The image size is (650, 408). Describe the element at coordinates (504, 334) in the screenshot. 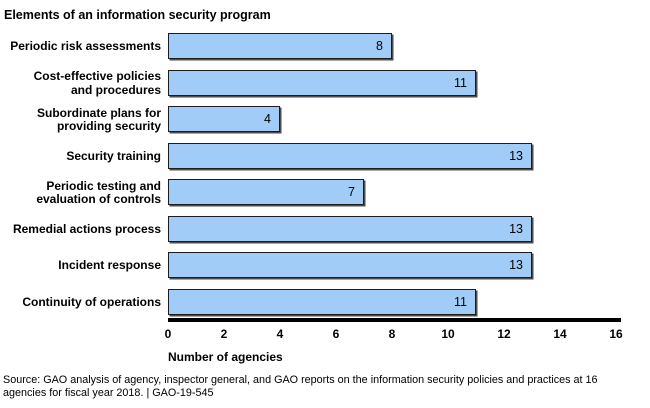

I see `x-tick-label: 12` at that location.